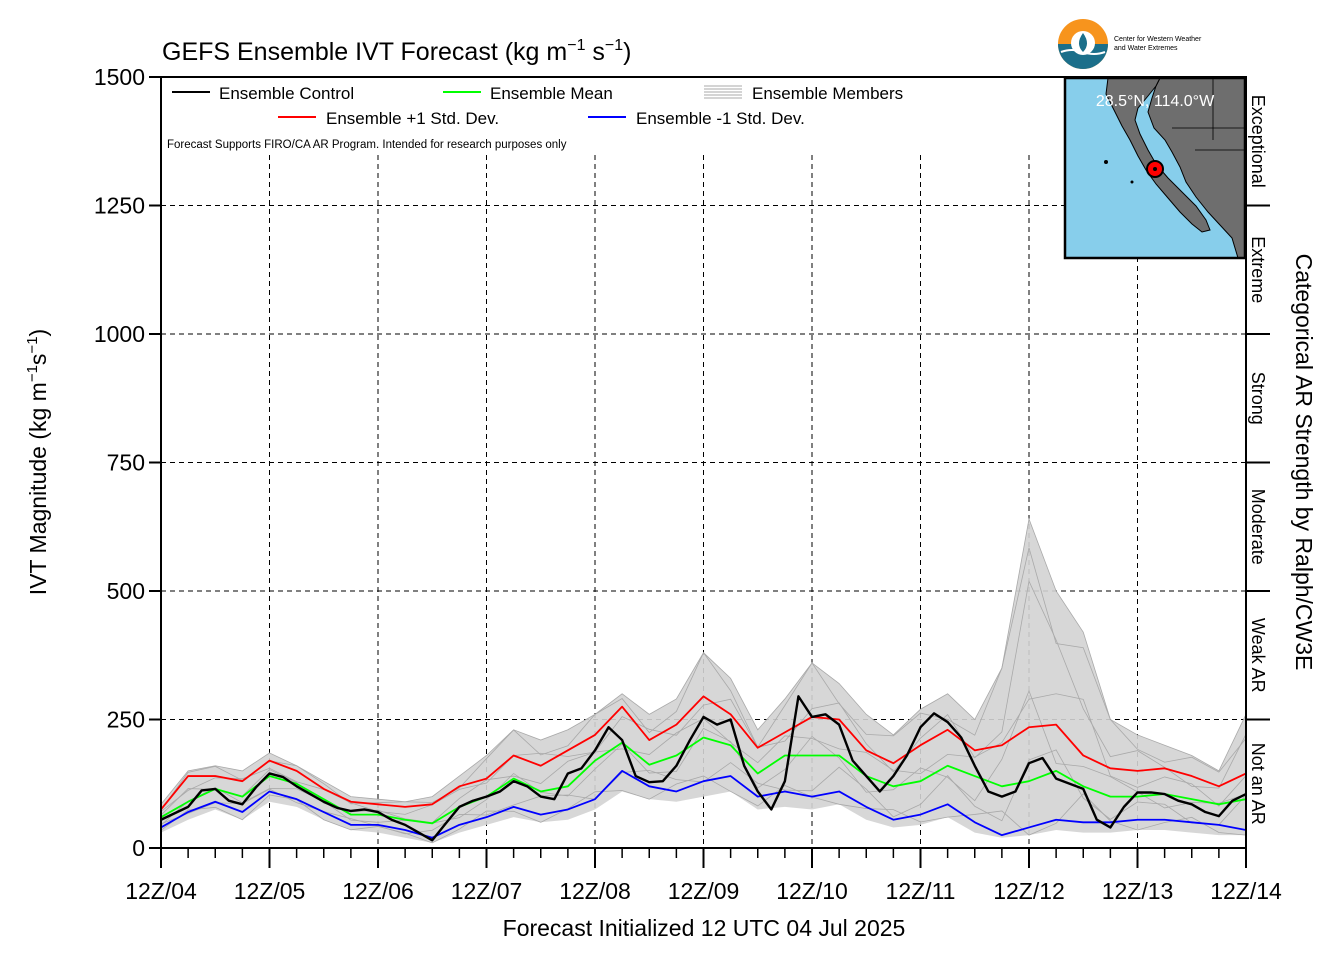 The height and width of the screenshot is (962, 1336). Describe the element at coordinates (126, 720) in the screenshot. I see `y-tick-label: 250` at that location.